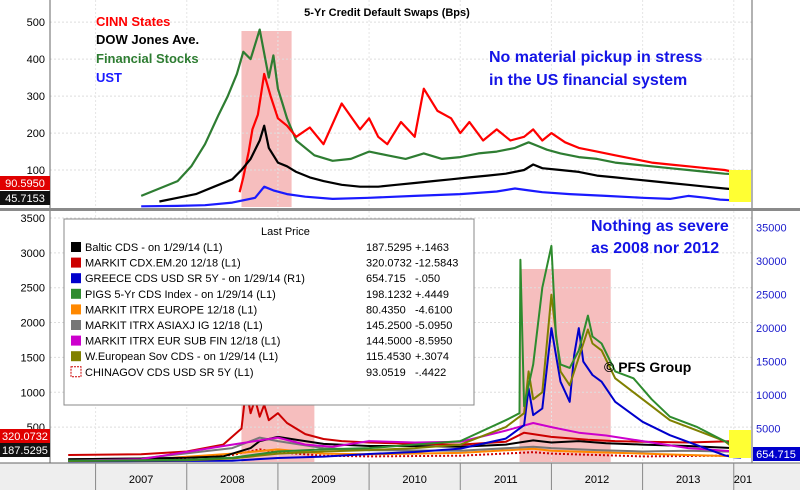 This screenshot has height=490, width=800. I want to click on bottom-annotation-line-1: Nothing as severe, so click(660, 226).